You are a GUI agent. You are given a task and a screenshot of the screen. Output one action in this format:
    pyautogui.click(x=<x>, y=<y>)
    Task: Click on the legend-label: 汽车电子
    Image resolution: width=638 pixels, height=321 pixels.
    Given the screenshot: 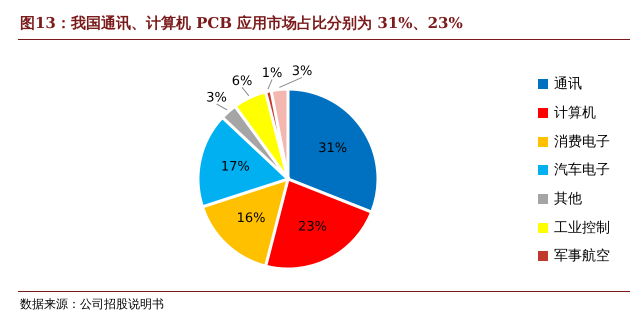 What is the action you would take?
    pyautogui.click(x=582, y=170)
    